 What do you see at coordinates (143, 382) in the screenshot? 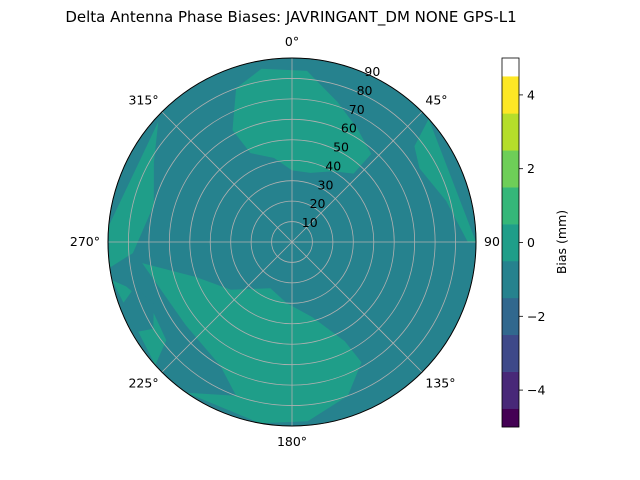
I see `theta-tick-label: 225°` at bounding box center [143, 382].